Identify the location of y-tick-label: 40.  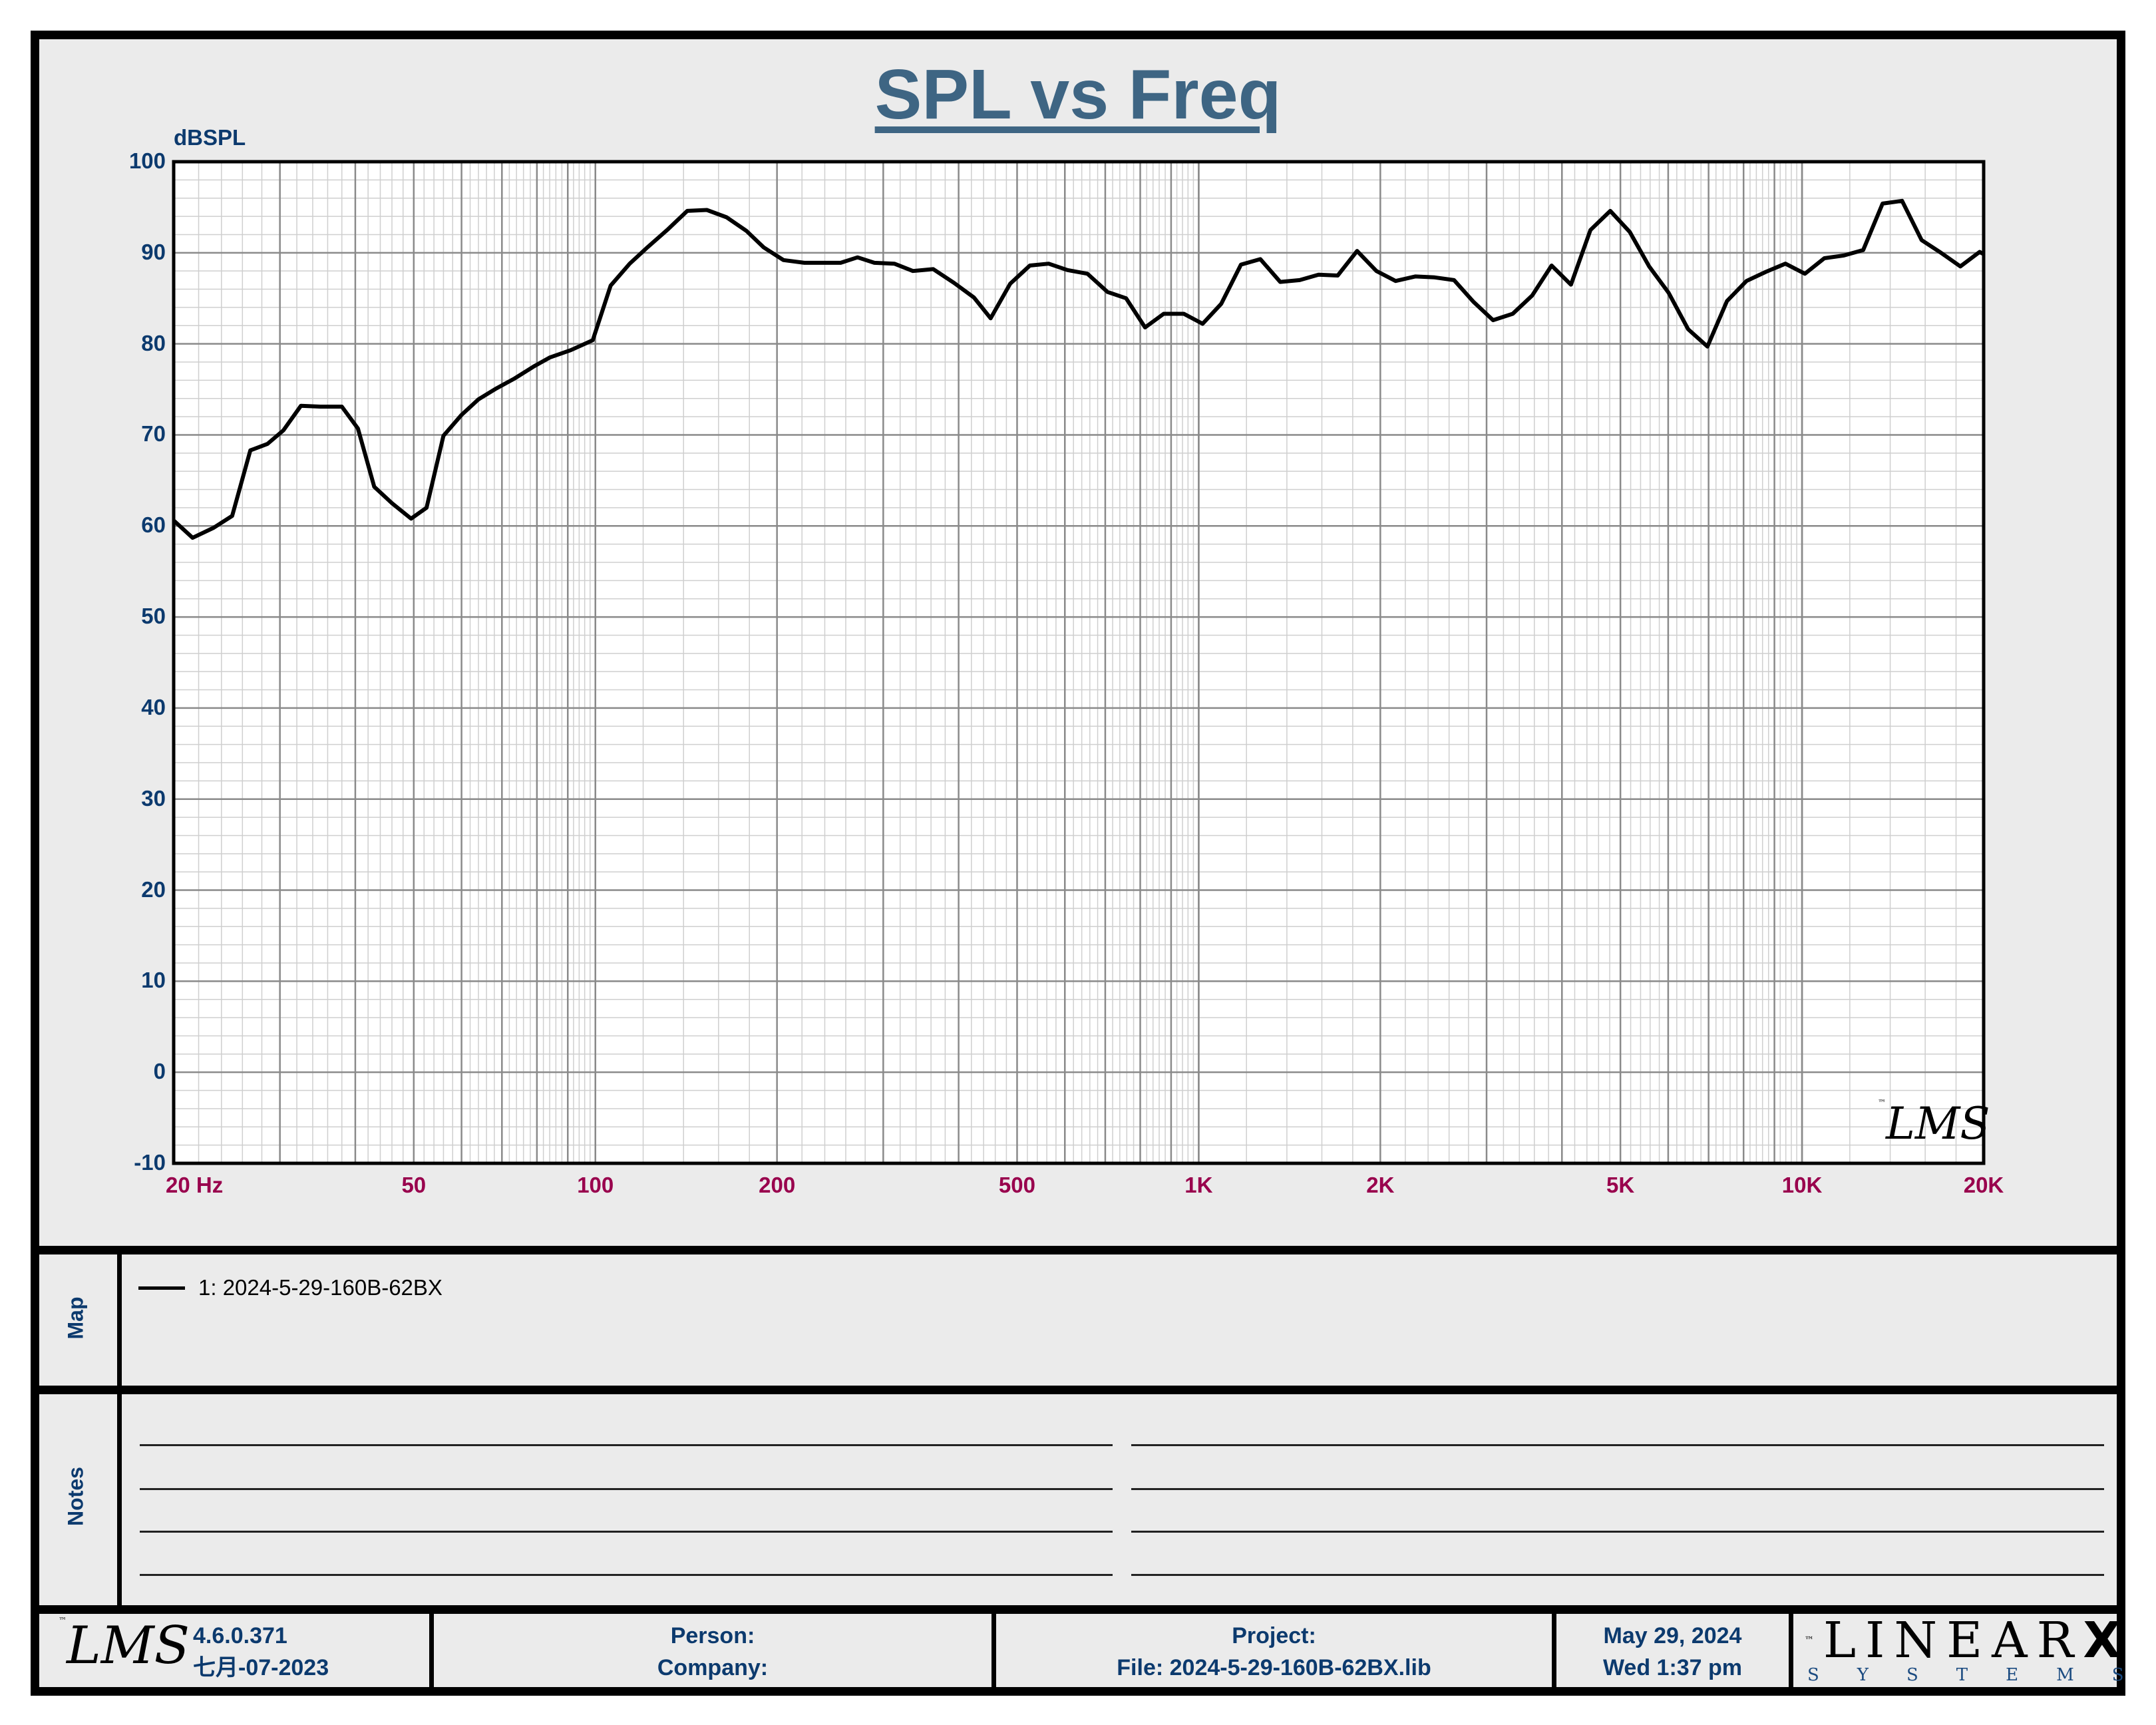
(153, 706).